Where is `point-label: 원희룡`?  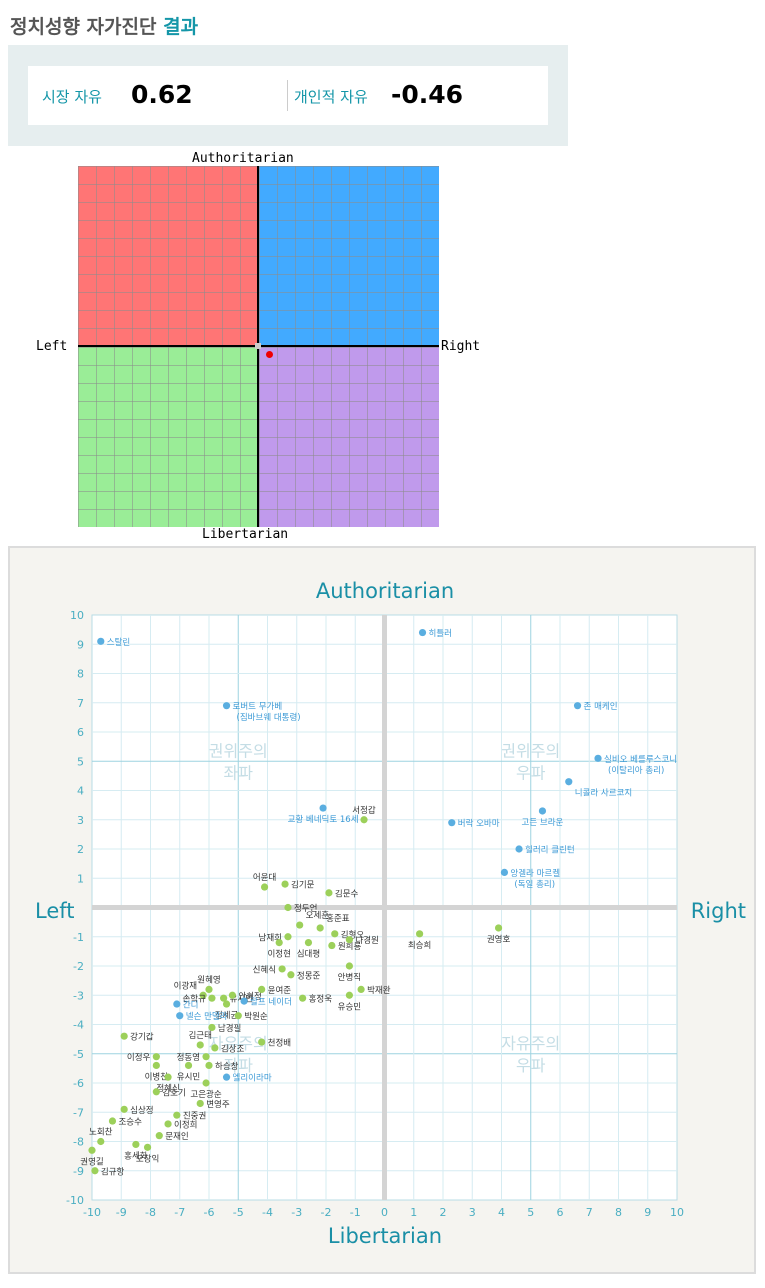
point-label: 원희룡 is located at coordinates (350, 946).